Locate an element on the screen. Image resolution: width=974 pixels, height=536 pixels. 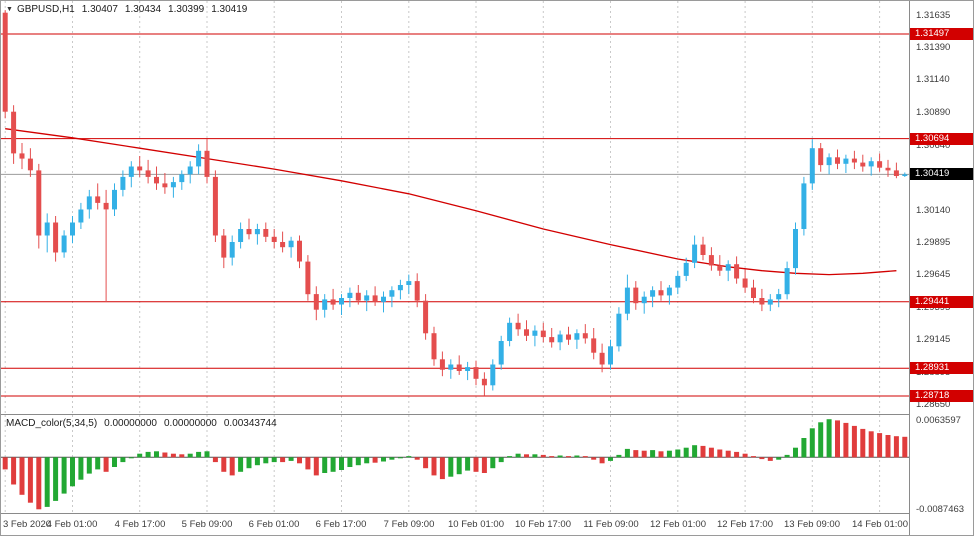
macd-axis-label: 0.0063597 is located at coordinates (938, 420).